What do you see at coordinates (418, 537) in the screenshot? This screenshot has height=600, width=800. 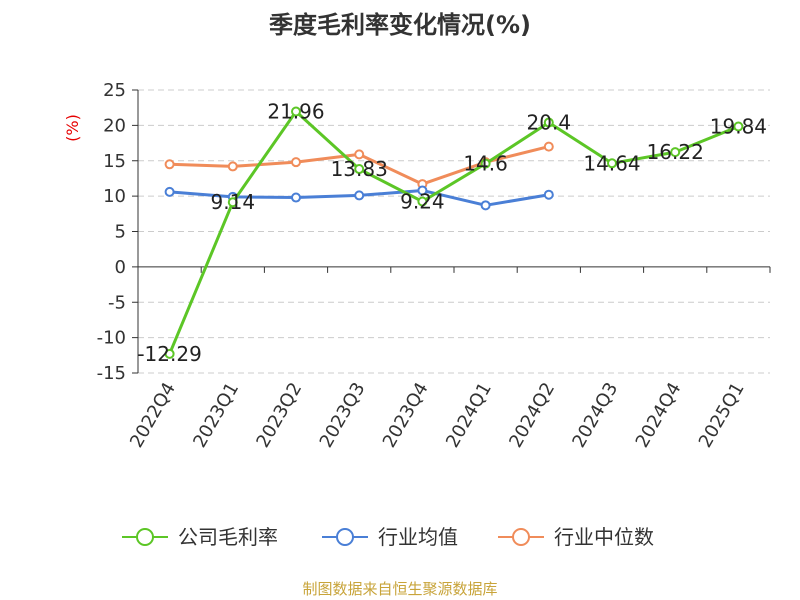 I see `legend-label: 行业均值` at bounding box center [418, 537].